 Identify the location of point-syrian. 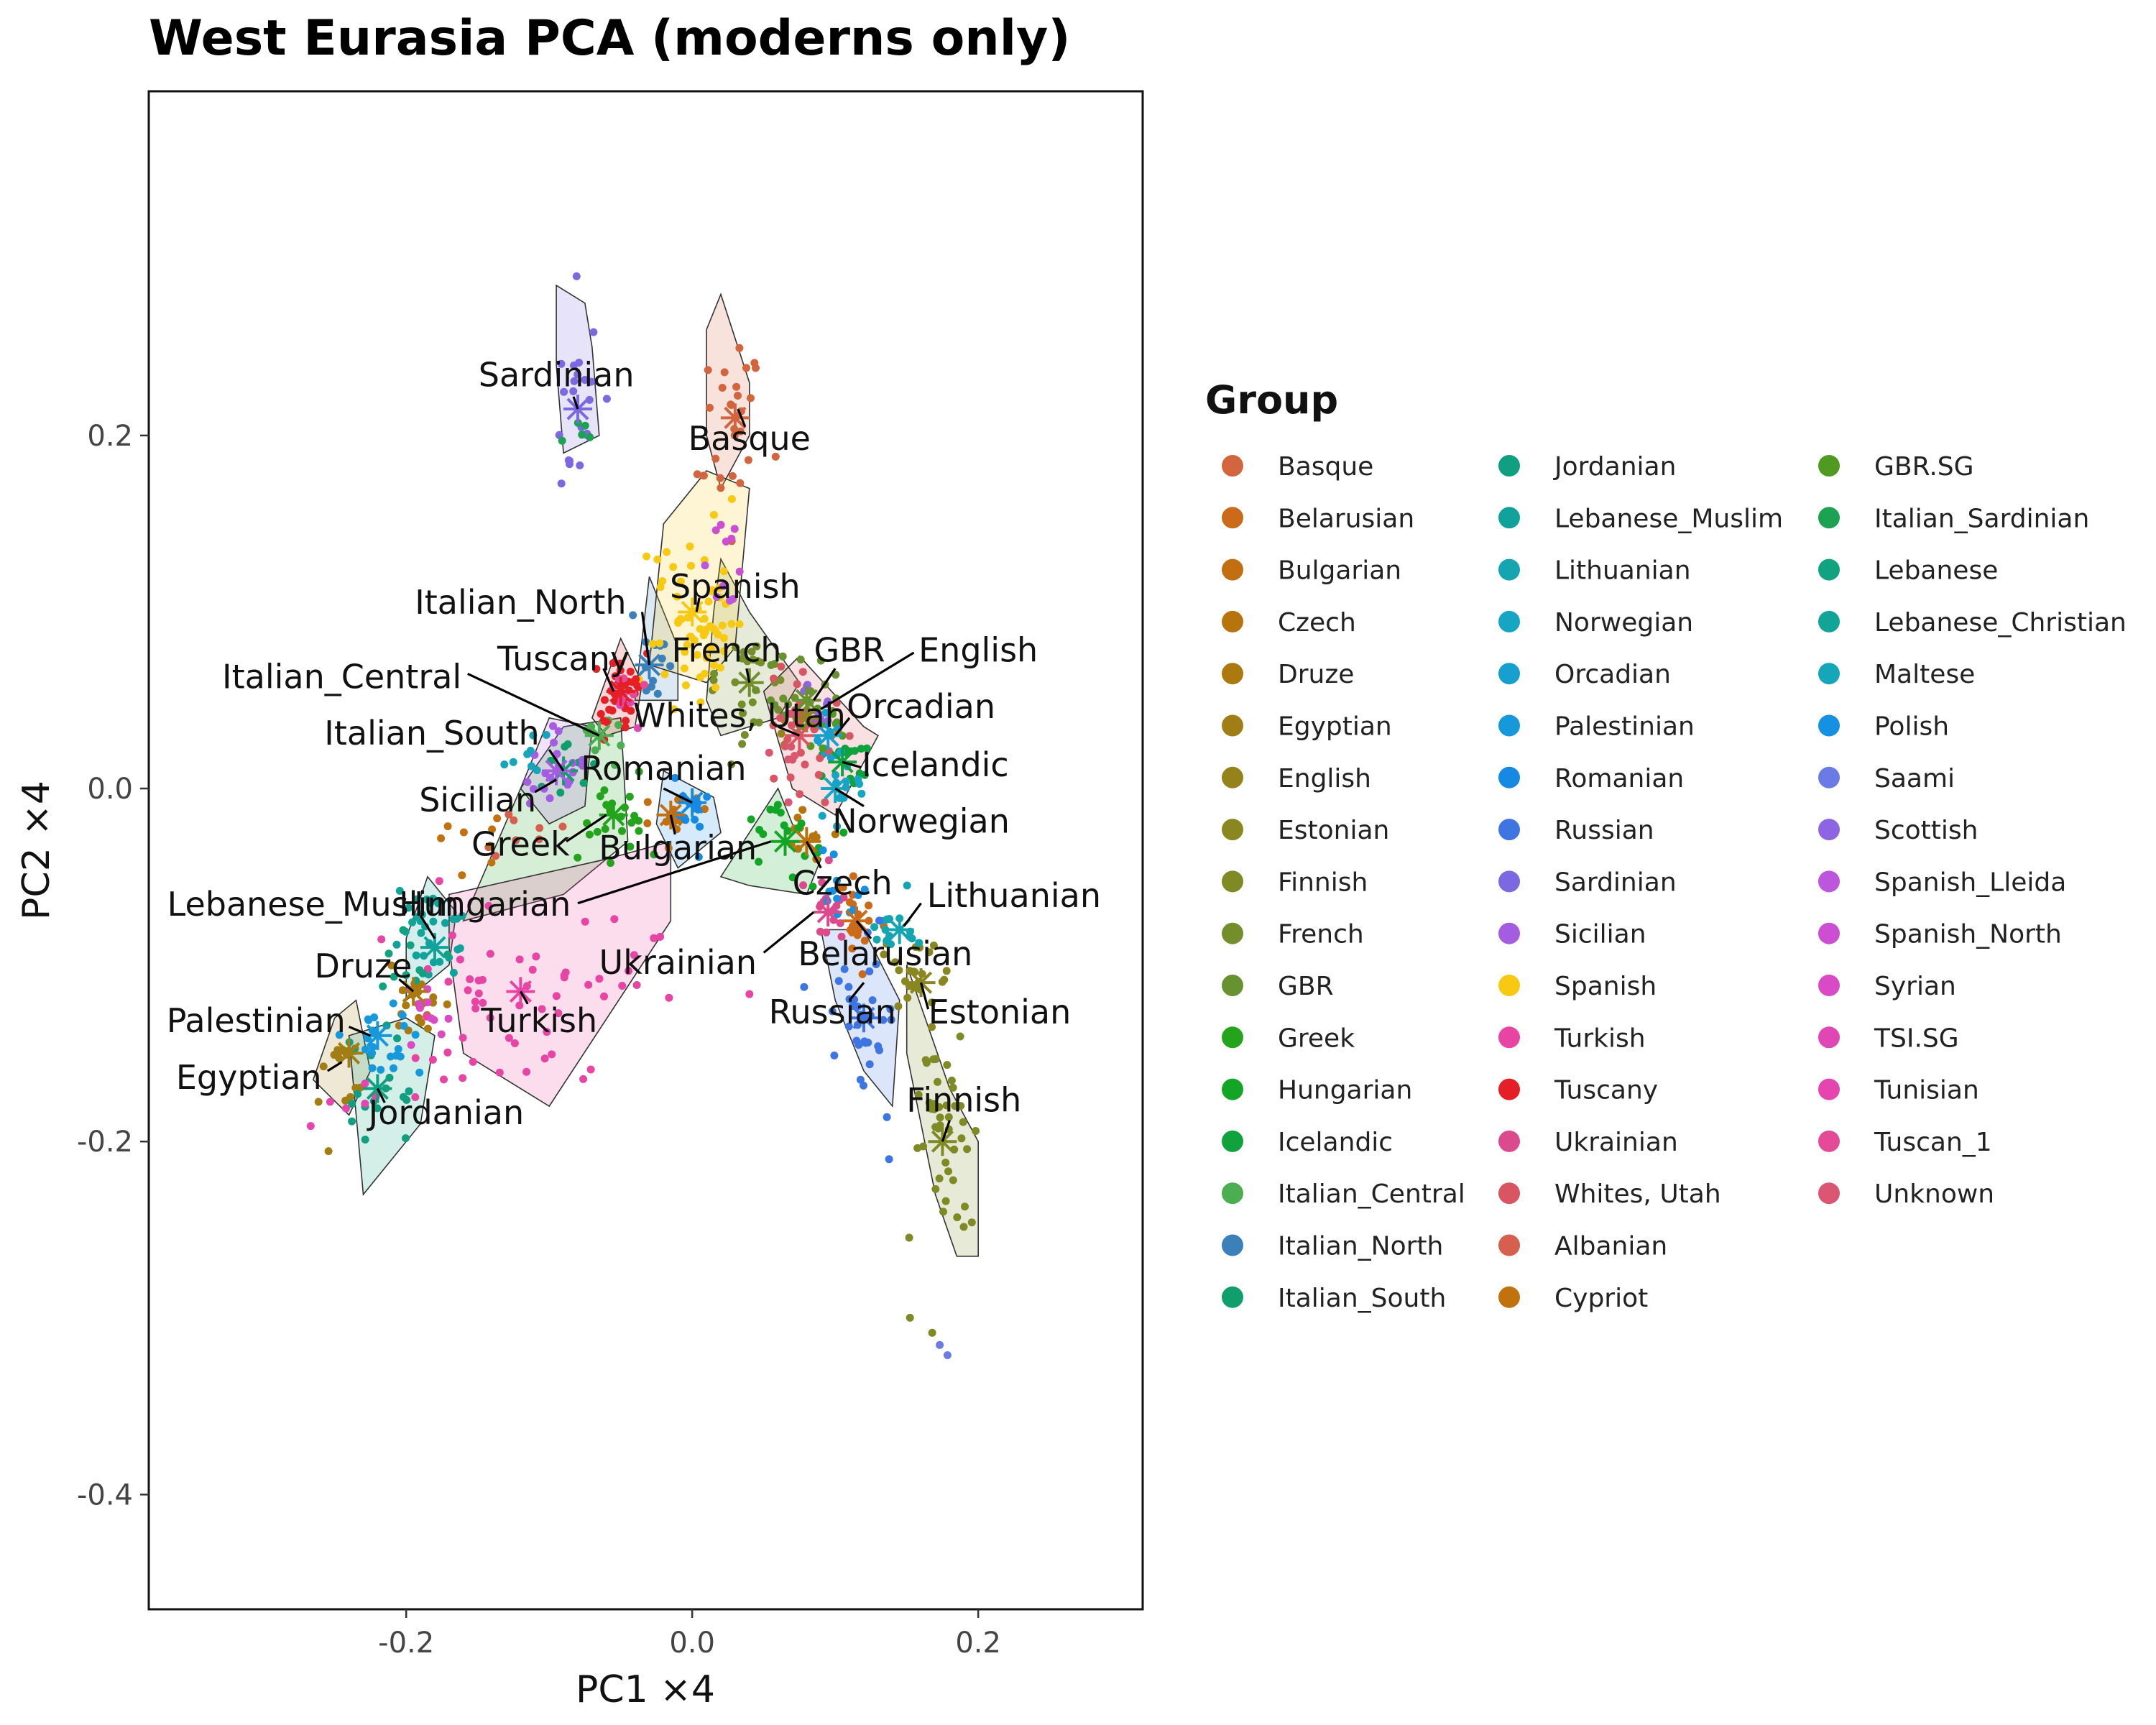
(449, 1018).